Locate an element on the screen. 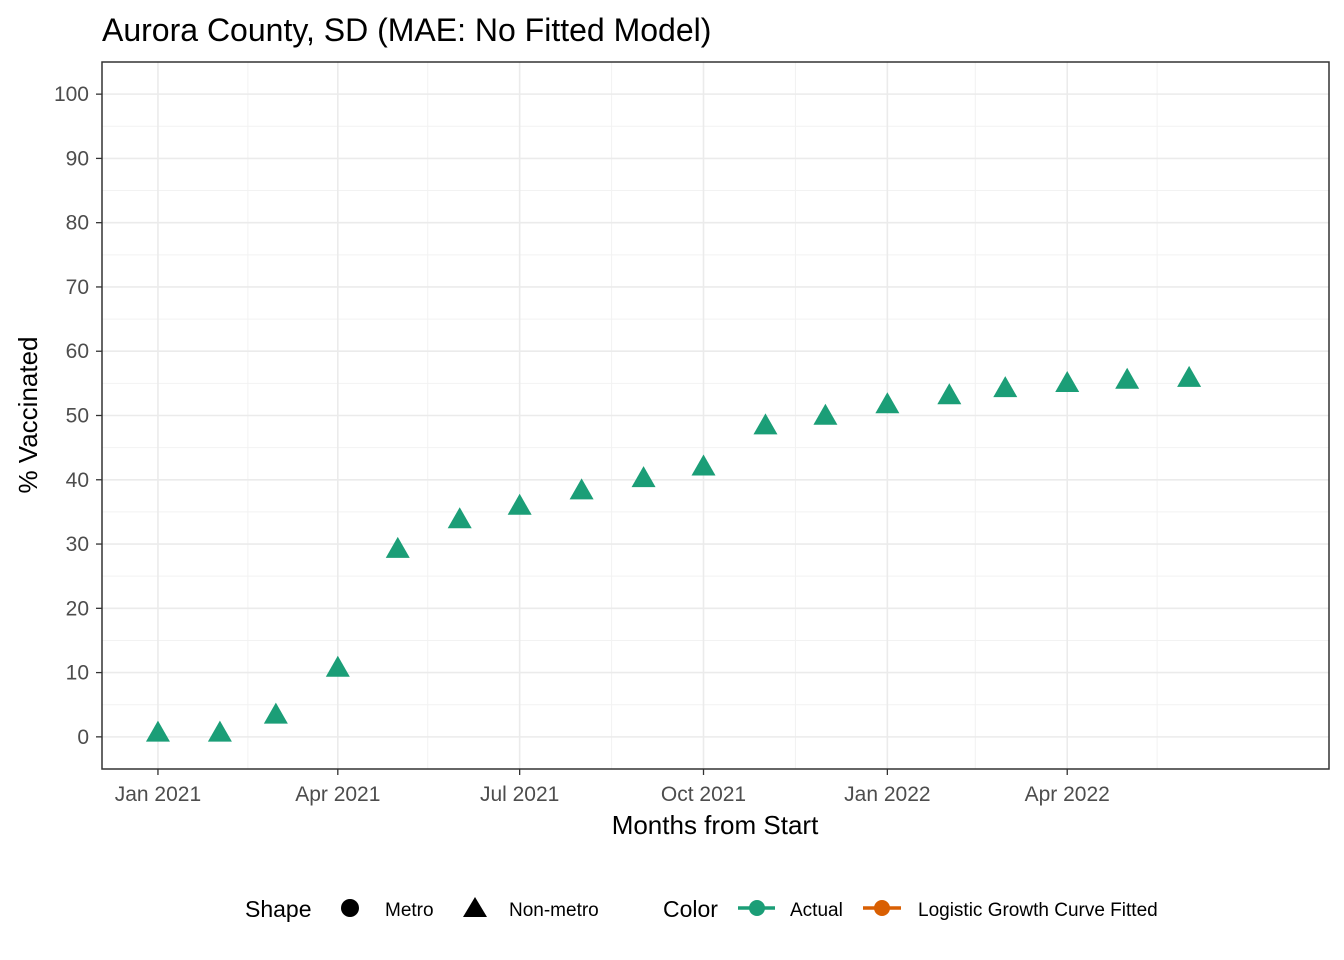  y-tick-label: 90 is located at coordinates (77, 158).